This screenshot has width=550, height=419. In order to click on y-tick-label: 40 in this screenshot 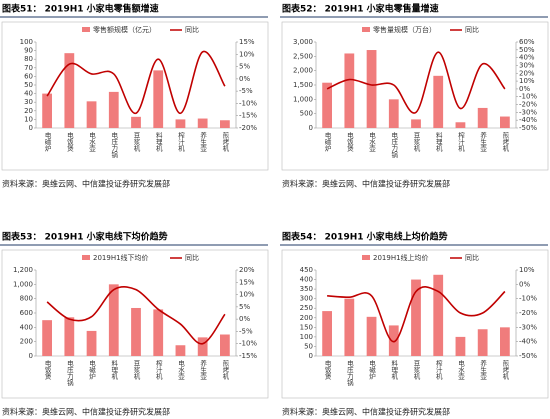, I will do `click(28, 94)`.